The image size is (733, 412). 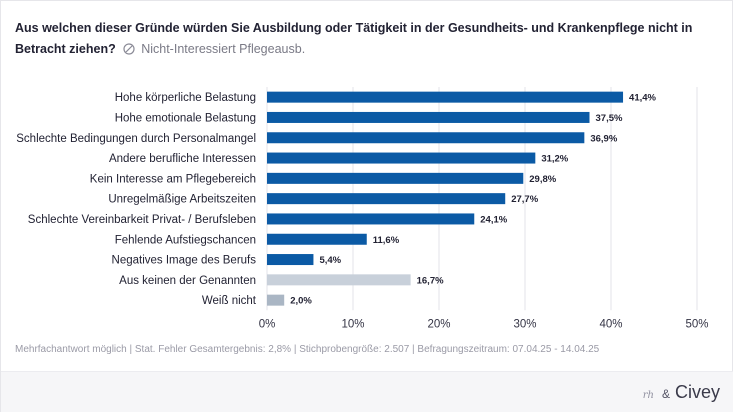 I want to click on value-label: 16,7%, so click(x=430, y=280).